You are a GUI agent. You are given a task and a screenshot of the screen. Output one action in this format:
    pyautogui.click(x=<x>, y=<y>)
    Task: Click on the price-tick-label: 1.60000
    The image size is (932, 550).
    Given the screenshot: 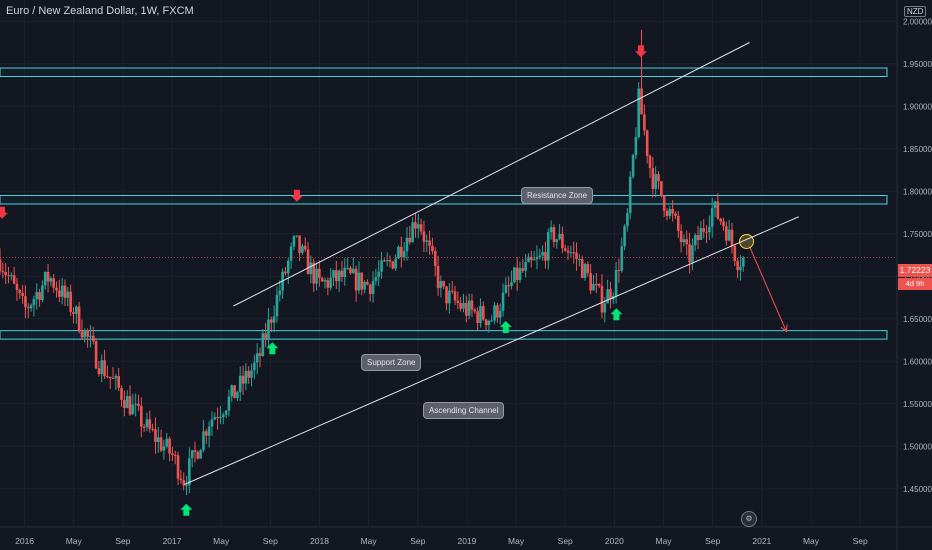 What is the action you would take?
    pyautogui.click(x=917, y=361)
    